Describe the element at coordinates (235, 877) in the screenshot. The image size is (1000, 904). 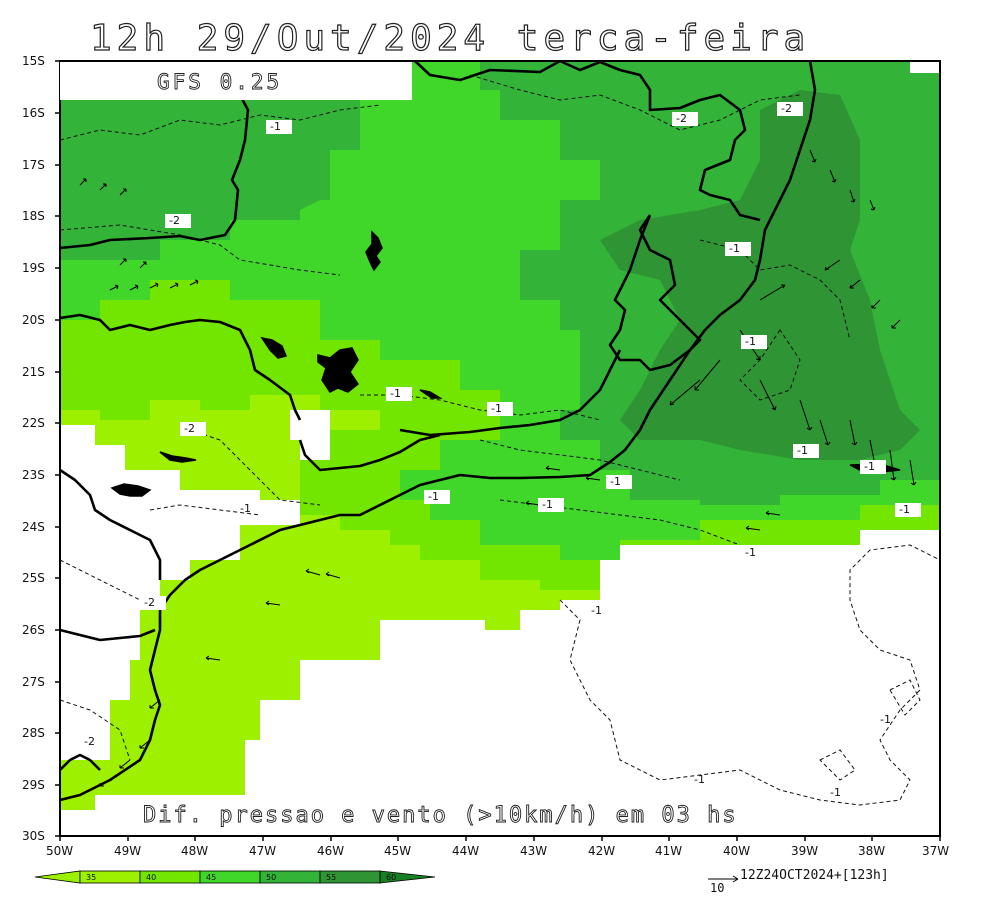
I see `colorbar-shapes` at that location.